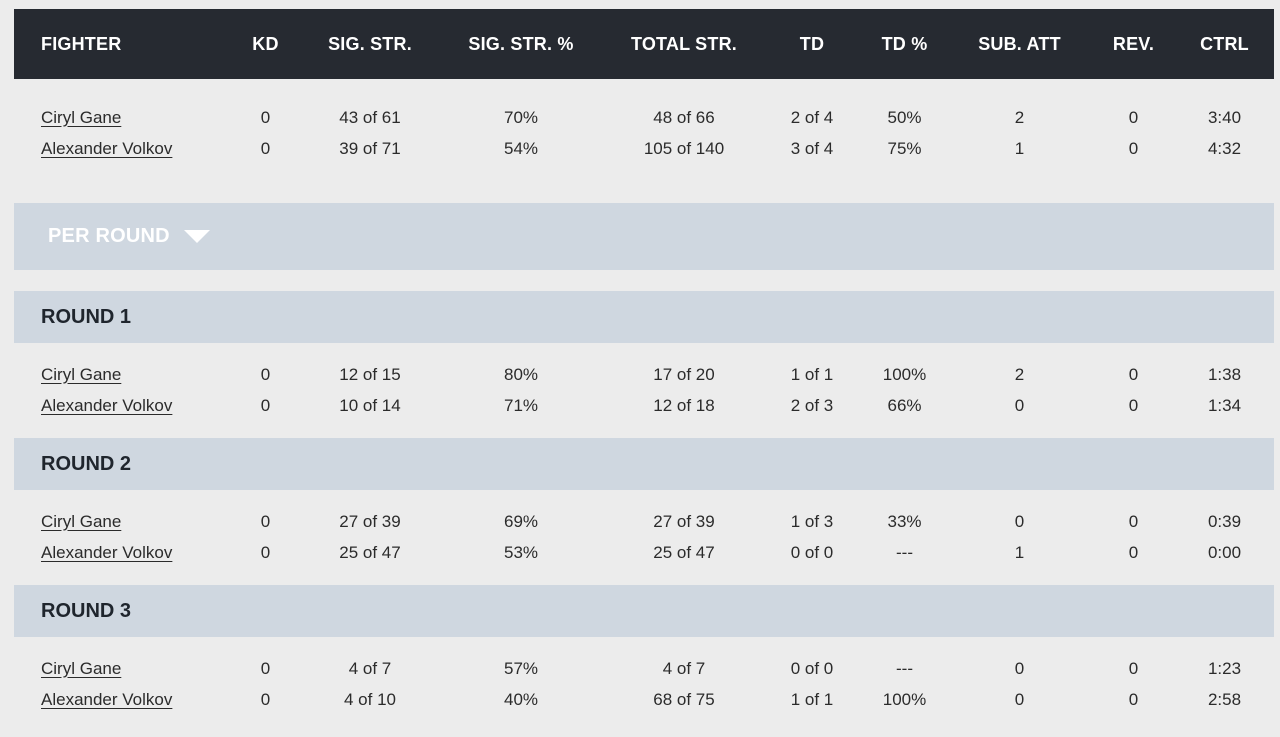 The image size is (1280, 737). I want to click on col-header-rev: REV., so click(1133, 43).